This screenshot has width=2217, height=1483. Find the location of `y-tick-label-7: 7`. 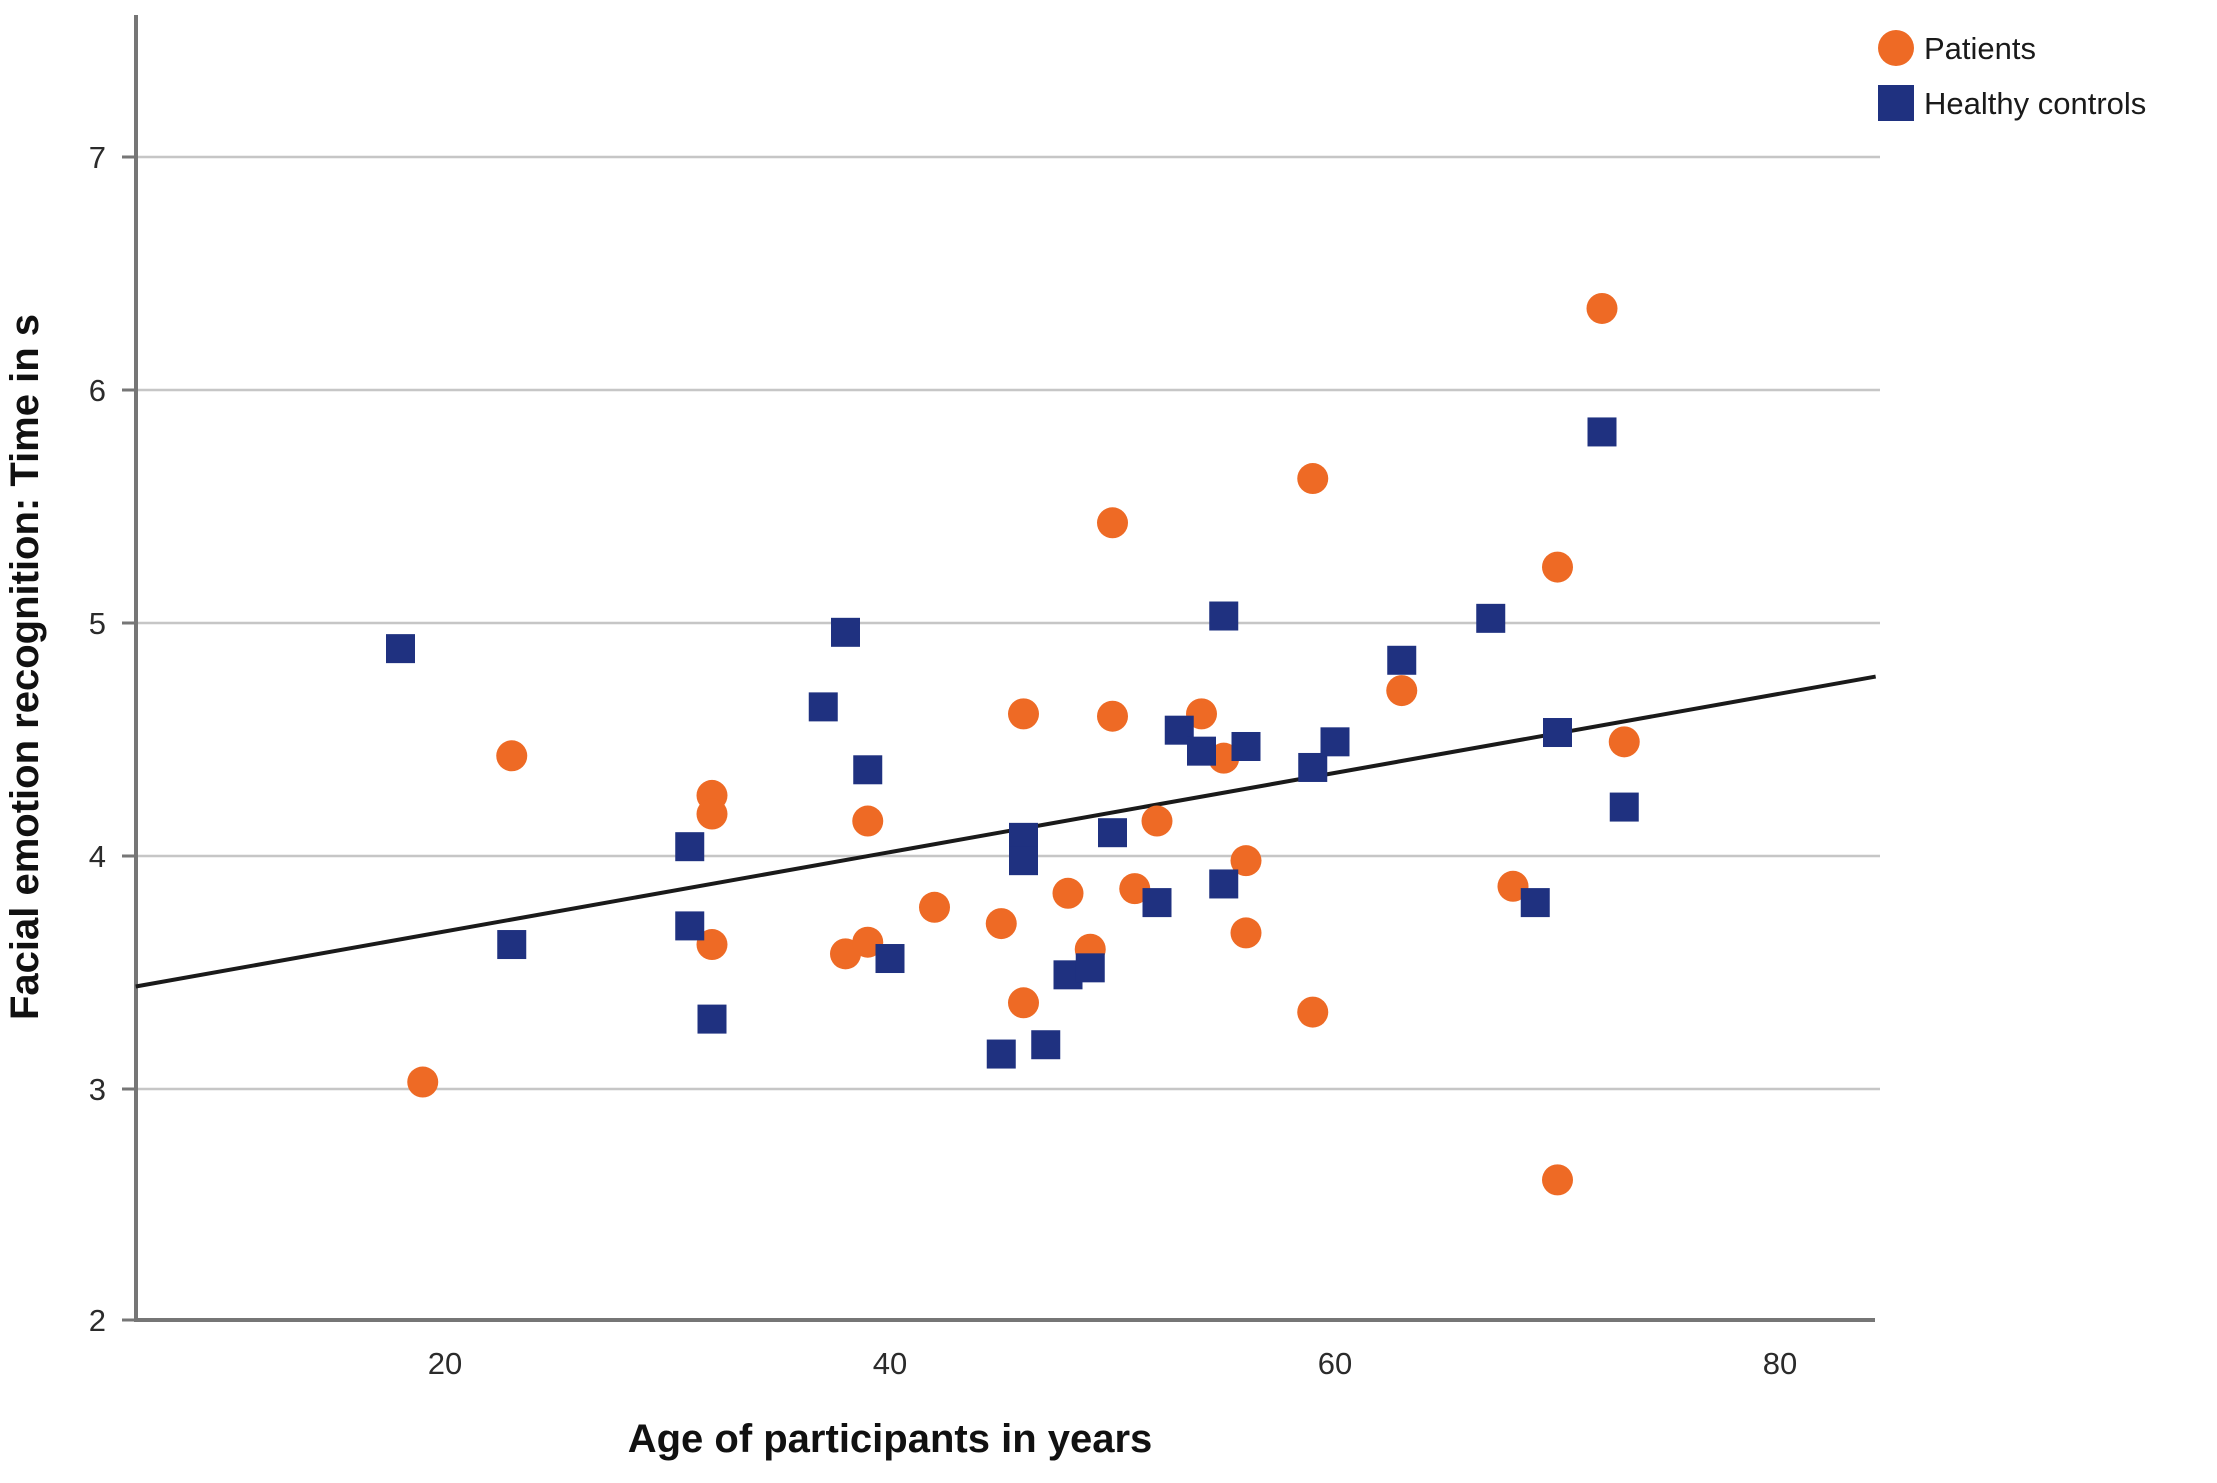

y-tick-label-7: 7 is located at coordinates (97, 157).